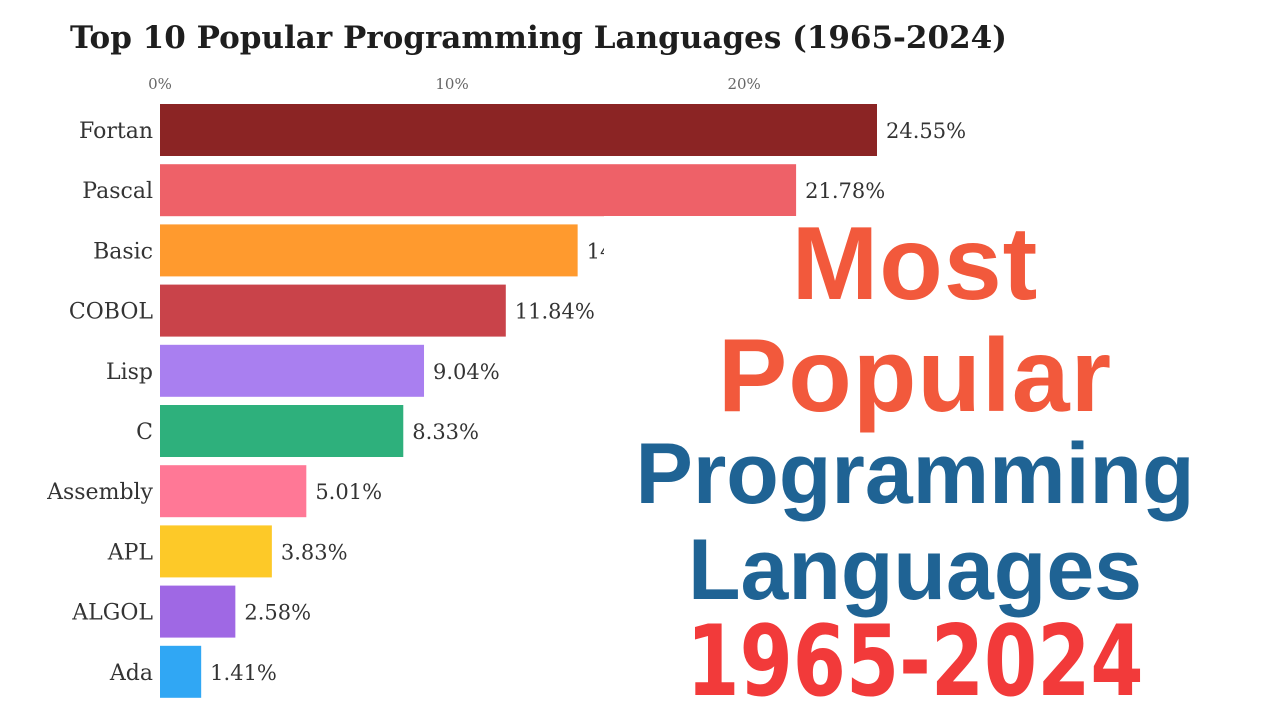  What do you see at coordinates (99, 492) in the screenshot?
I see `category-label: Assembly` at bounding box center [99, 492].